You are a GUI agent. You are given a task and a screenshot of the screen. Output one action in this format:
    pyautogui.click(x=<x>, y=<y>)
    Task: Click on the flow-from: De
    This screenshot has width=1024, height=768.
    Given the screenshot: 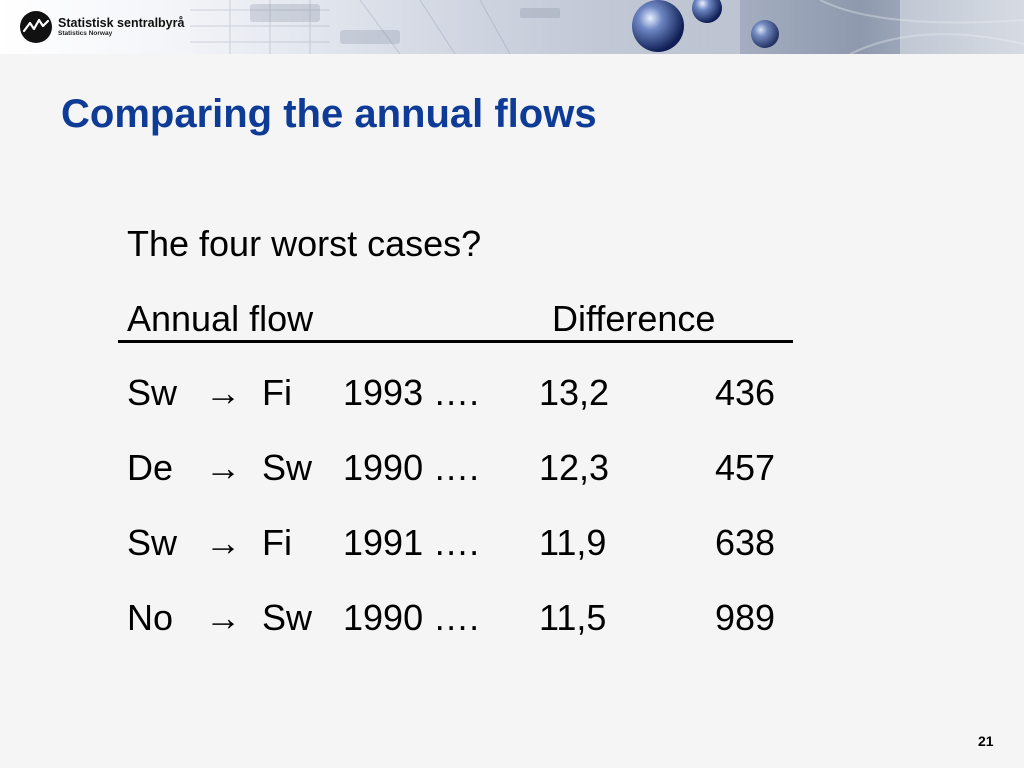 What is the action you would take?
    pyautogui.click(x=150, y=467)
    